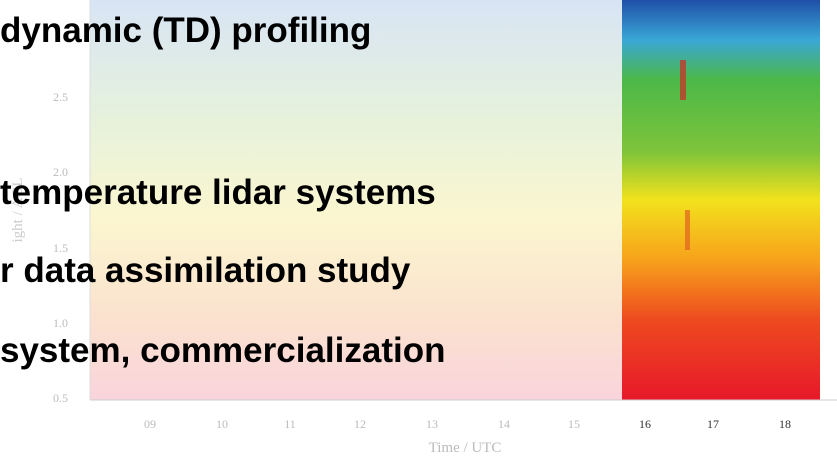 Image resolution: width=837 pixels, height=456 pixels. What do you see at coordinates (150, 424) in the screenshot?
I see `x-tick-label: 09` at bounding box center [150, 424].